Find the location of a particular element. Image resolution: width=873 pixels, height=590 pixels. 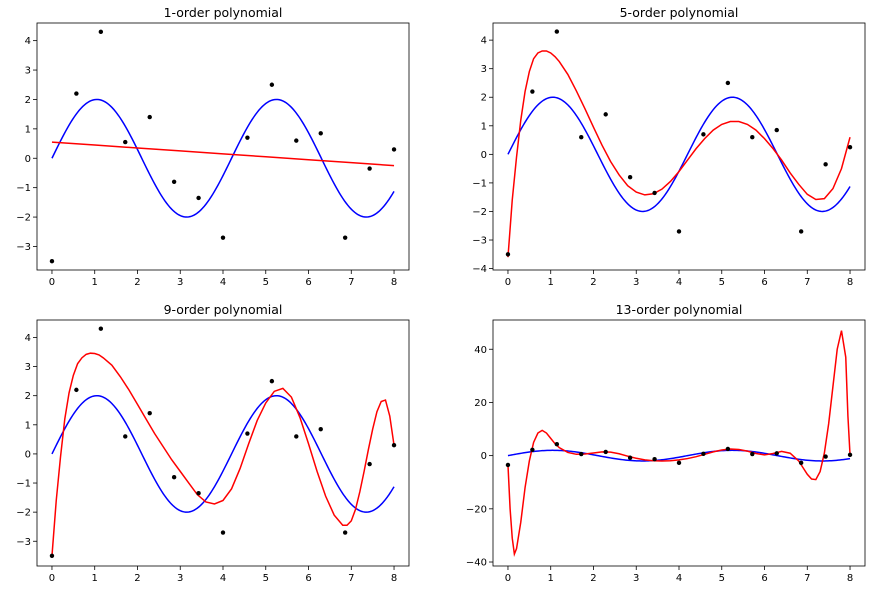

y-tick-label: −20 is located at coordinates (476, 509).